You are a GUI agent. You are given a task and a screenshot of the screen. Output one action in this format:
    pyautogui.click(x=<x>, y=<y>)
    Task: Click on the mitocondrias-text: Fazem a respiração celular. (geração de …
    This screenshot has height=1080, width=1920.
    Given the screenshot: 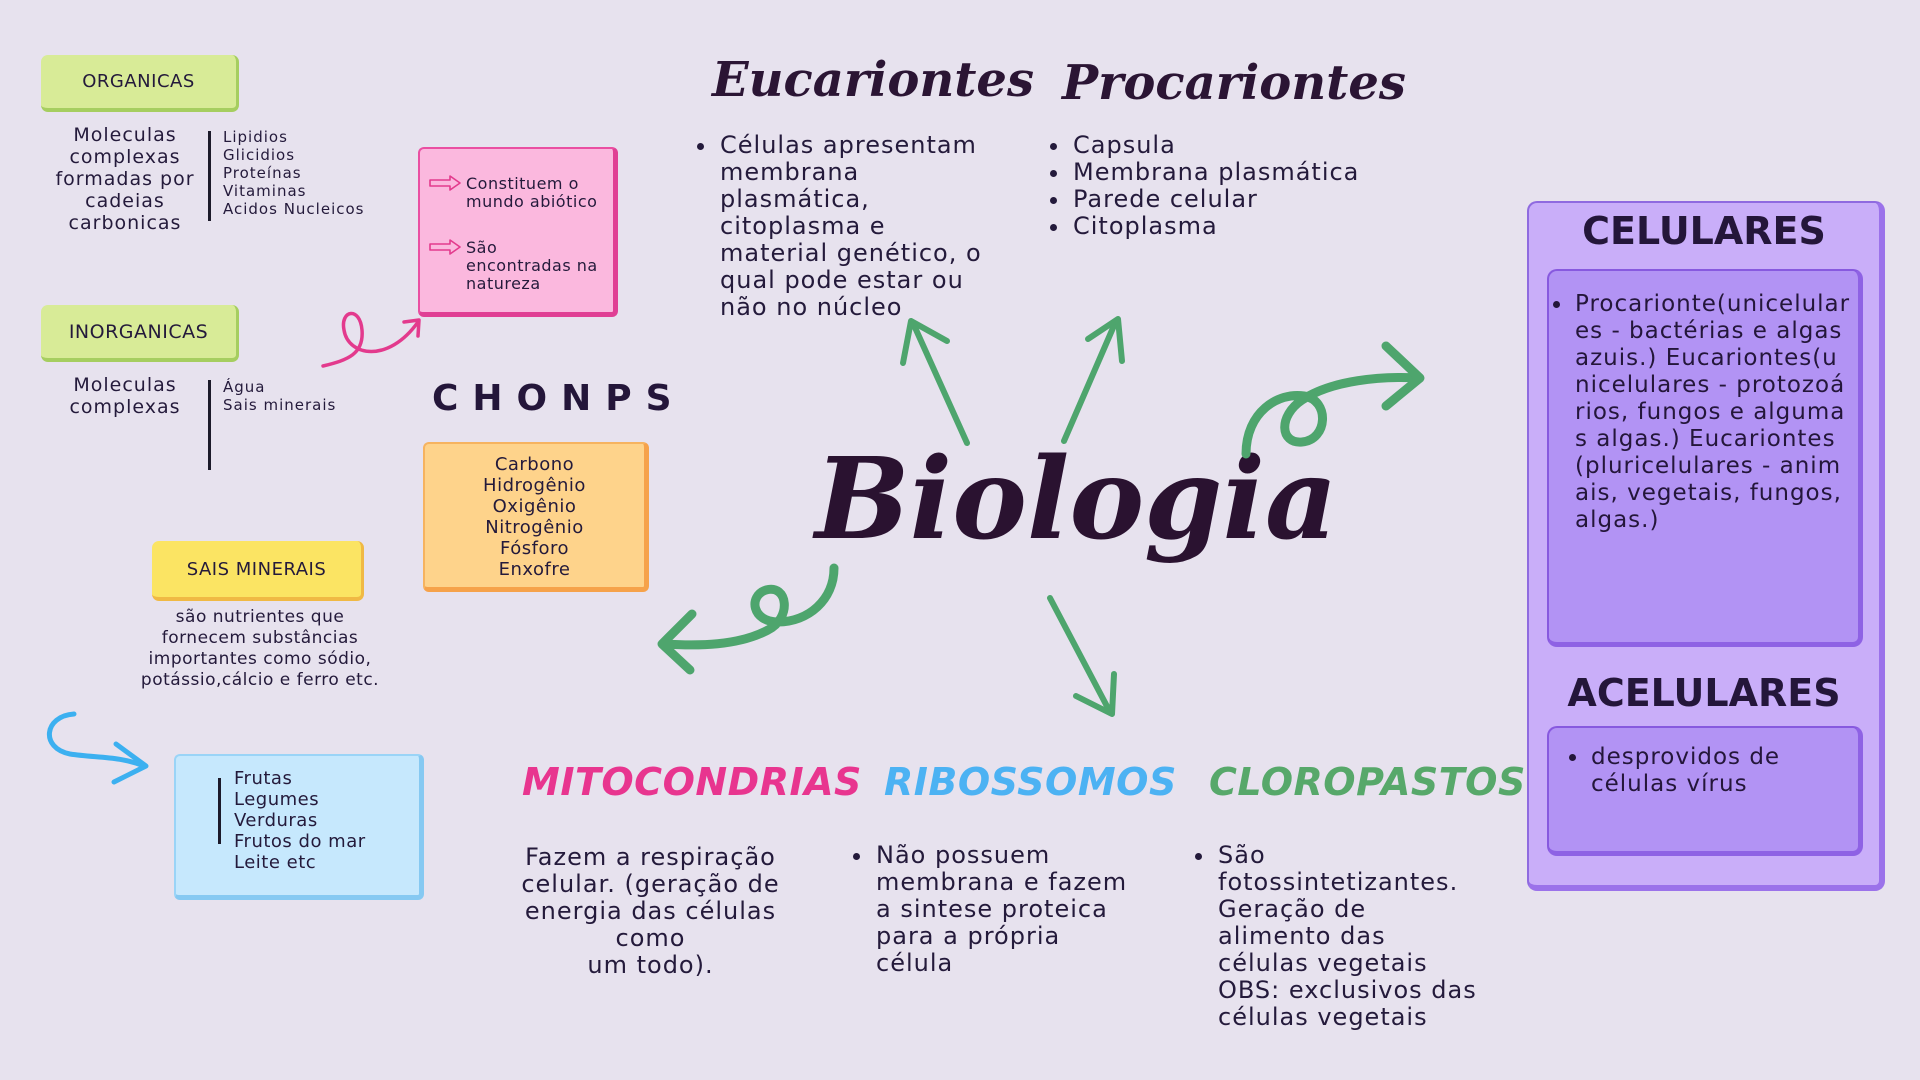 What is the action you would take?
    pyautogui.click(x=650, y=911)
    